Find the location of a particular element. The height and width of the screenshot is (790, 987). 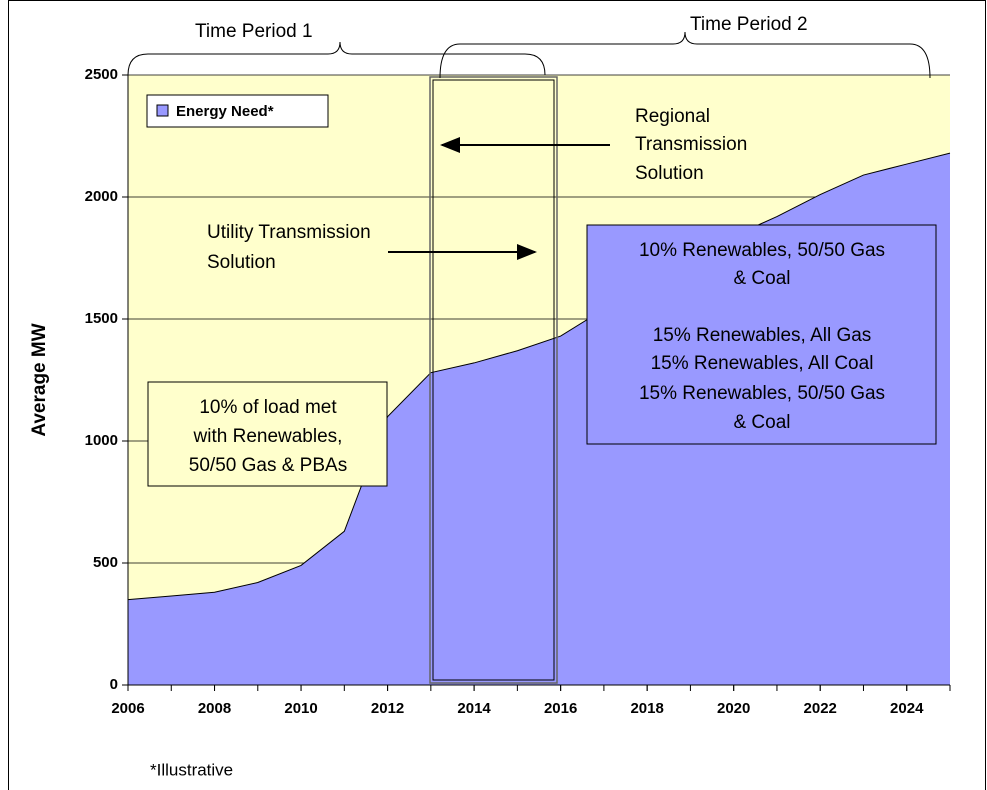

annotation: 15% Renewables, All Gas is located at coordinates (762, 335).